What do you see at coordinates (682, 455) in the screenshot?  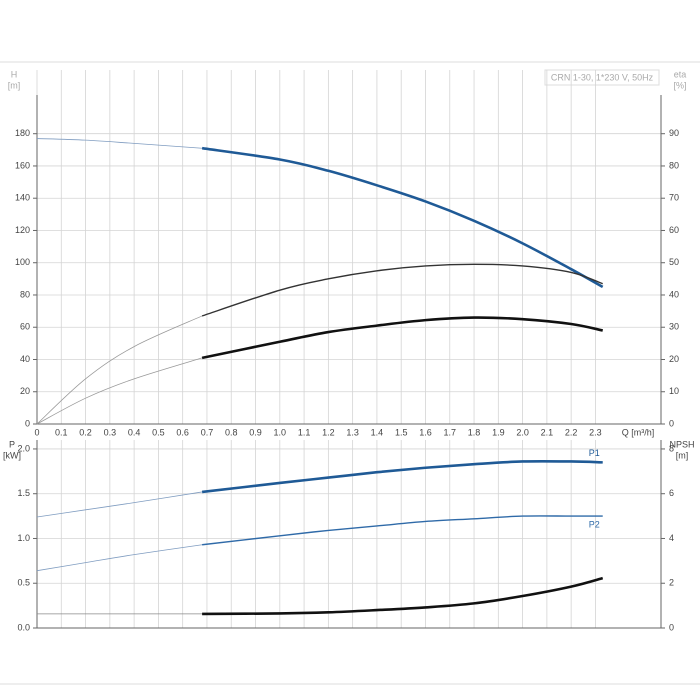 I see `y2-label: [m]` at bounding box center [682, 455].